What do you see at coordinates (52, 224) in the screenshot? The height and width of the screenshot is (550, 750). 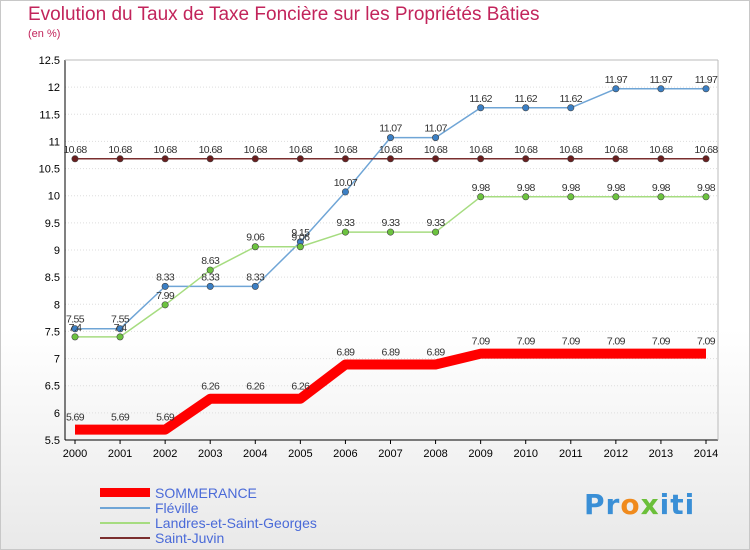 I see `y-tick-label: 9.5` at bounding box center [52, 224].